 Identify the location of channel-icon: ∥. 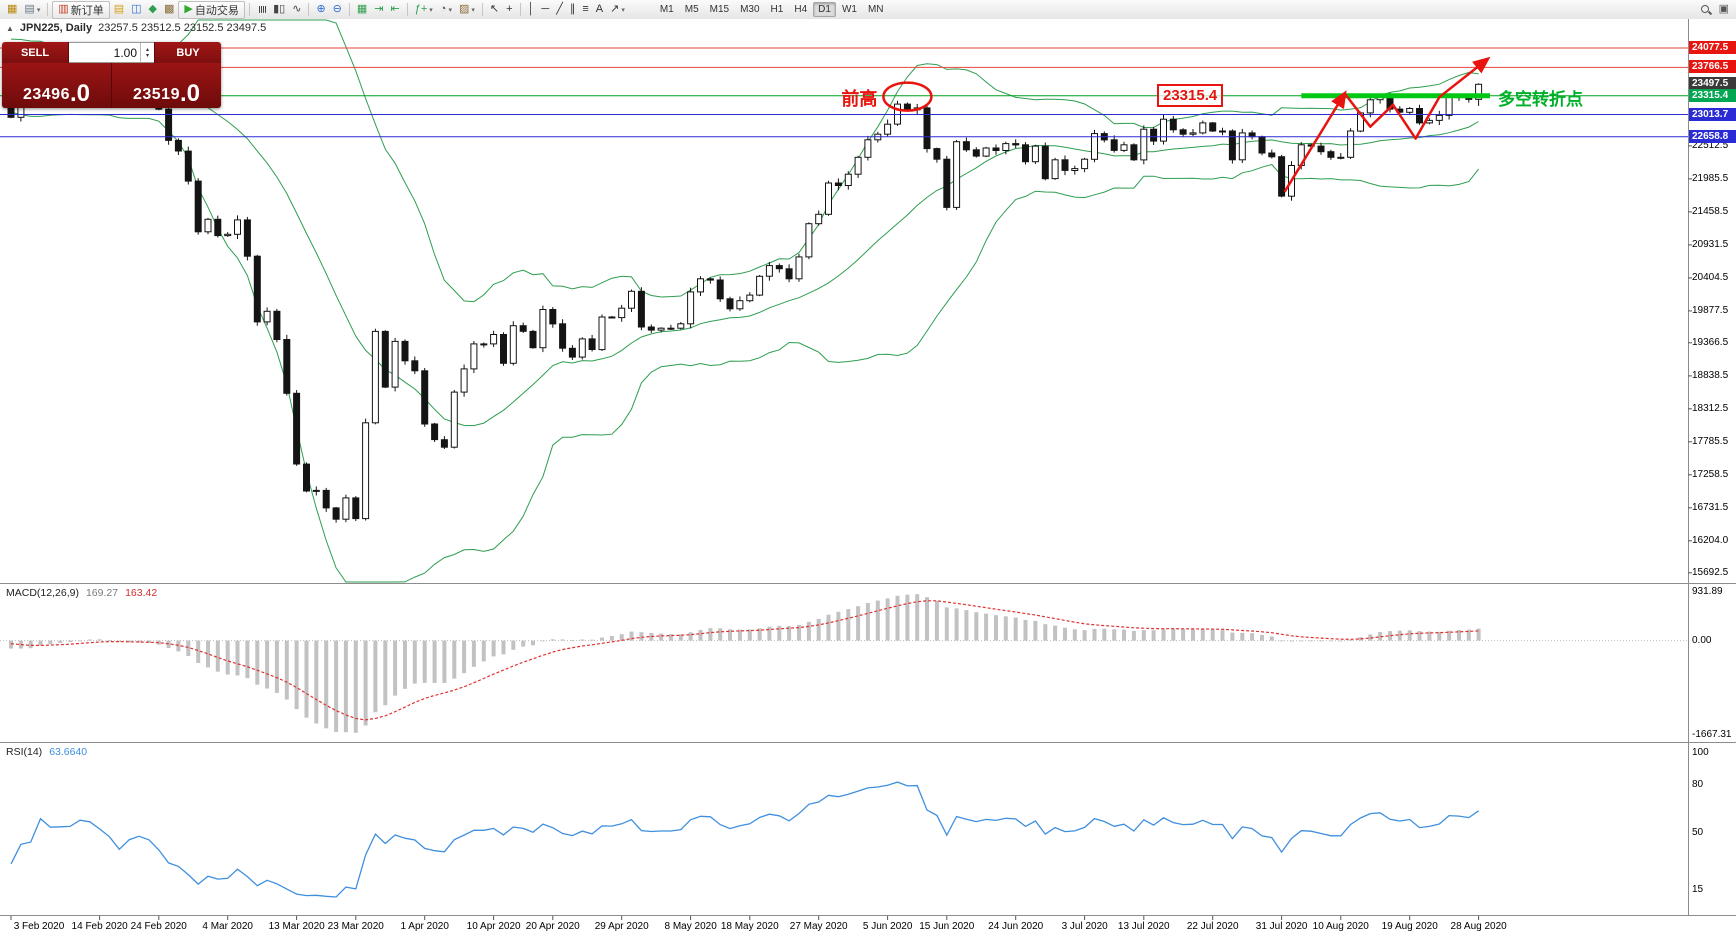
(572, 9).